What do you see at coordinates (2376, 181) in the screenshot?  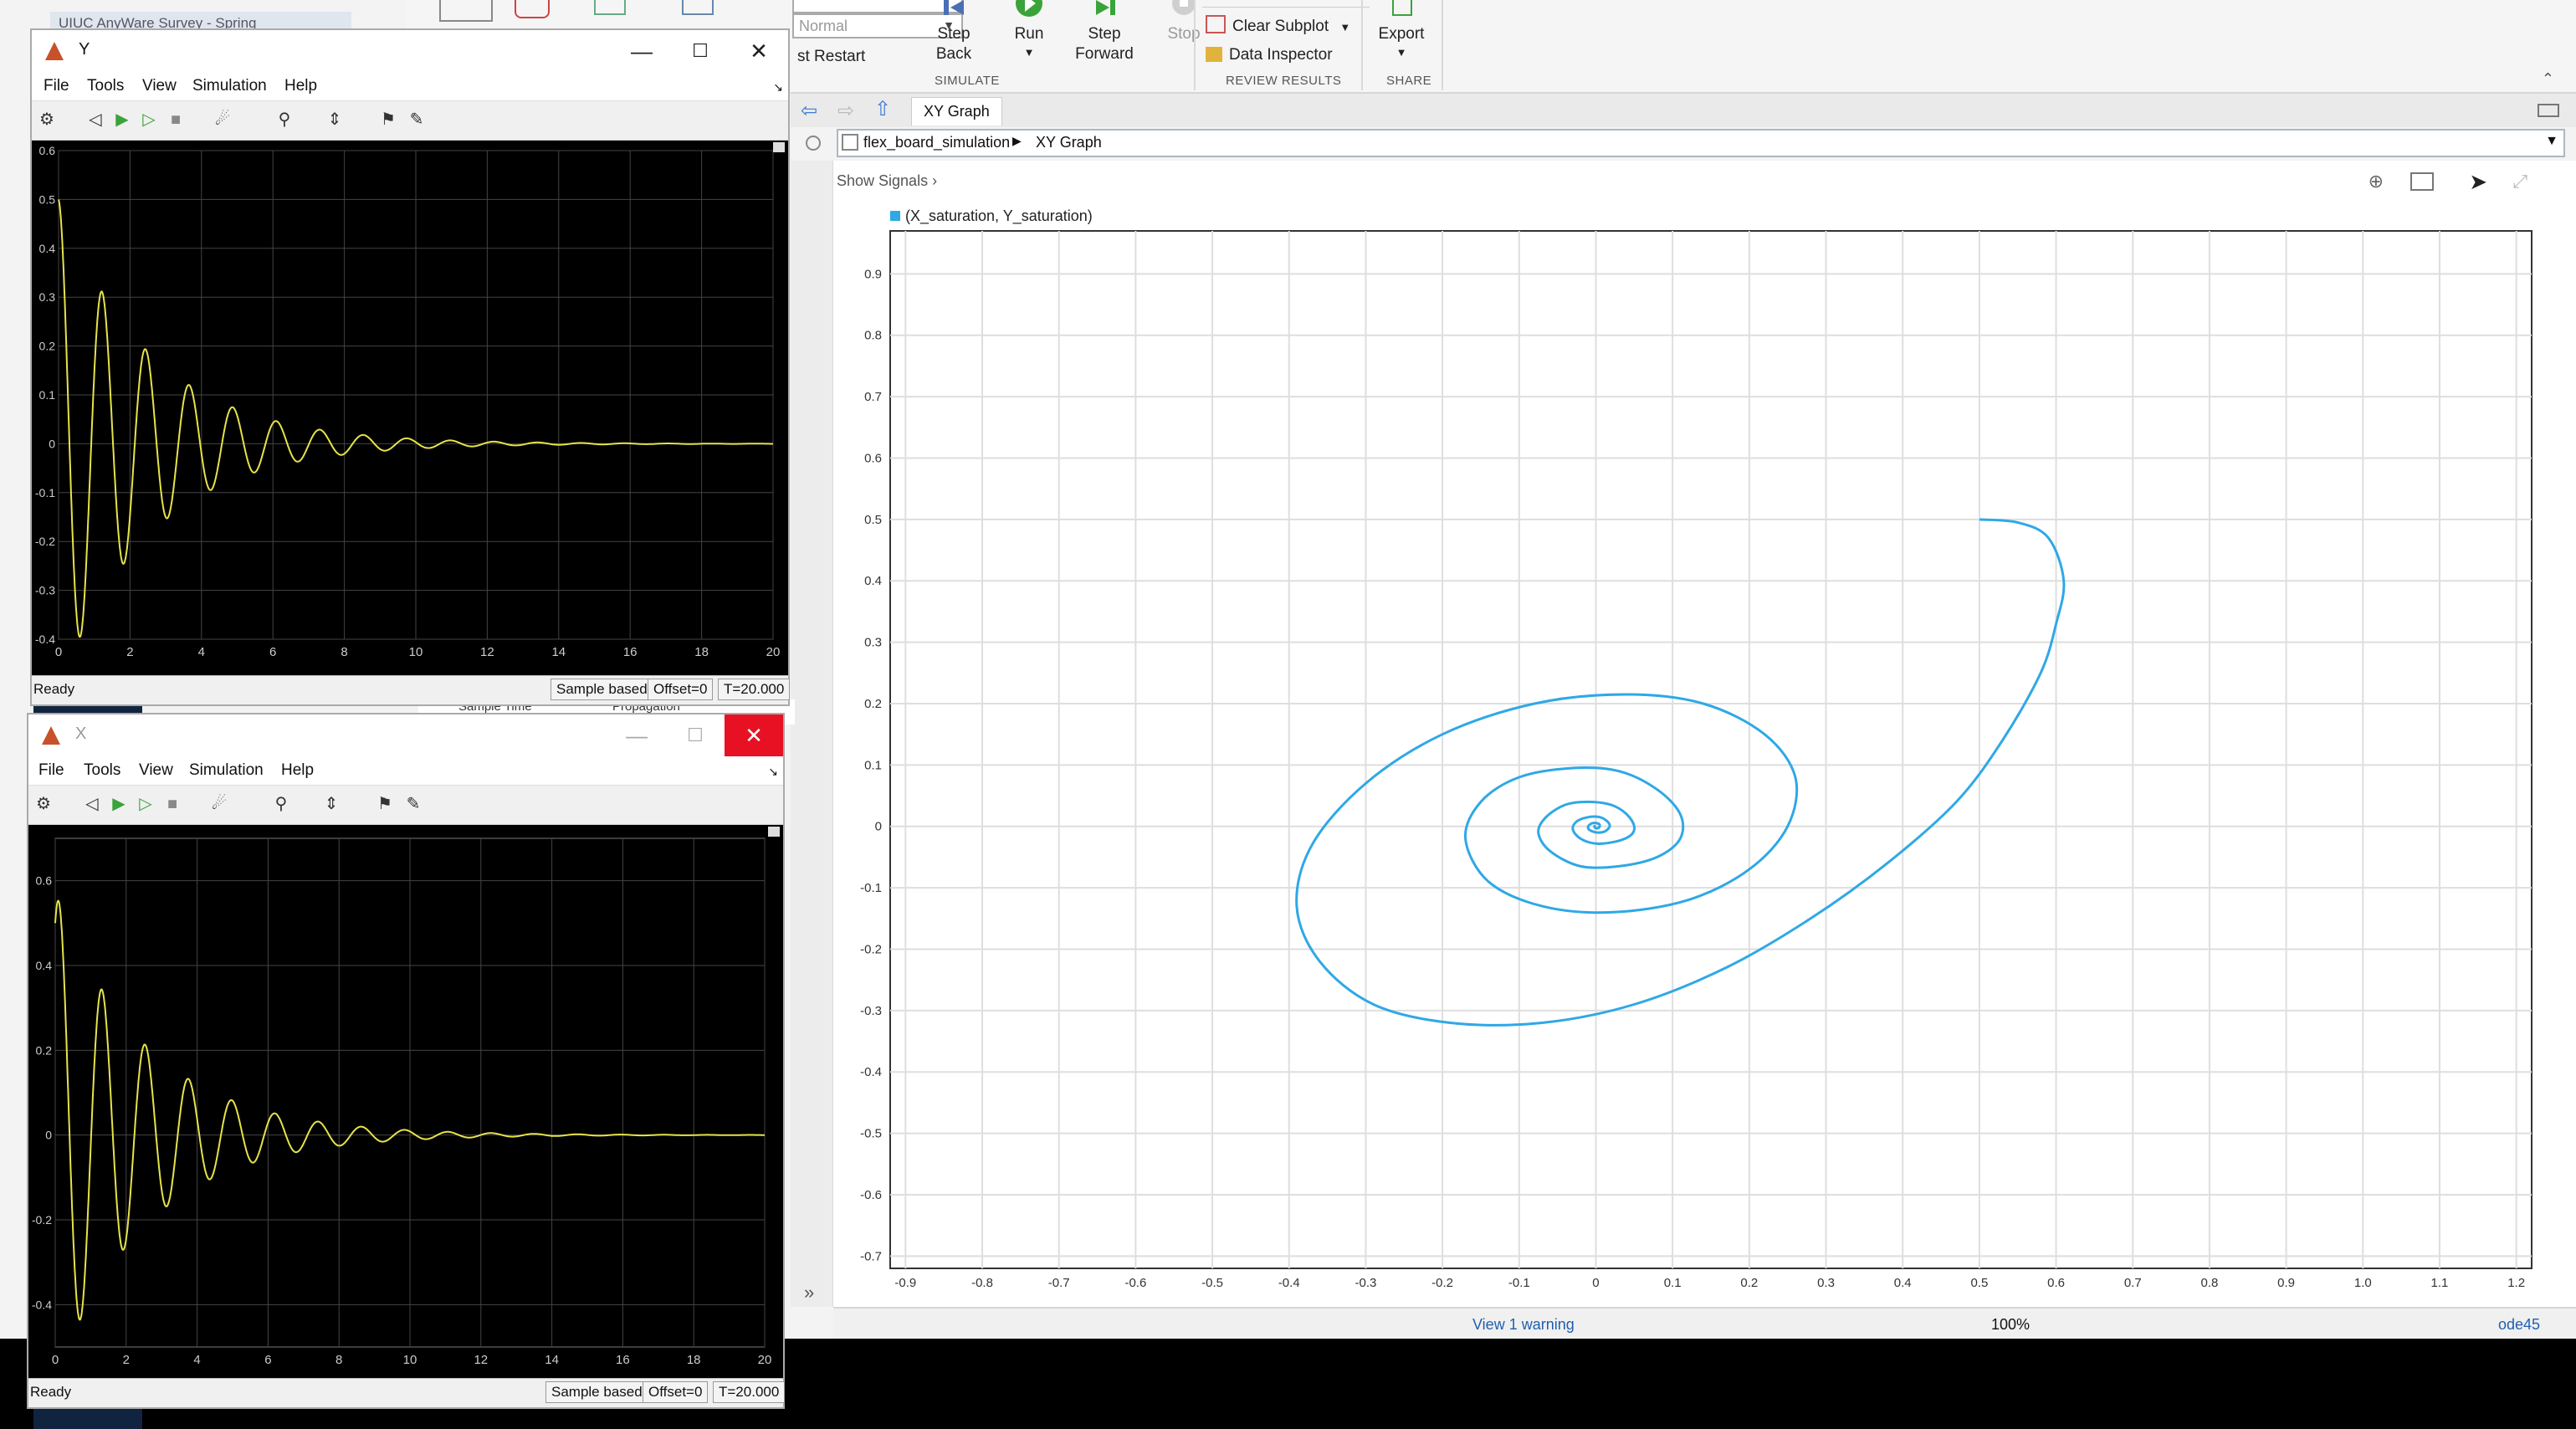 I see `zoom-icon: ⊕` at bounding box center [2376, 181].